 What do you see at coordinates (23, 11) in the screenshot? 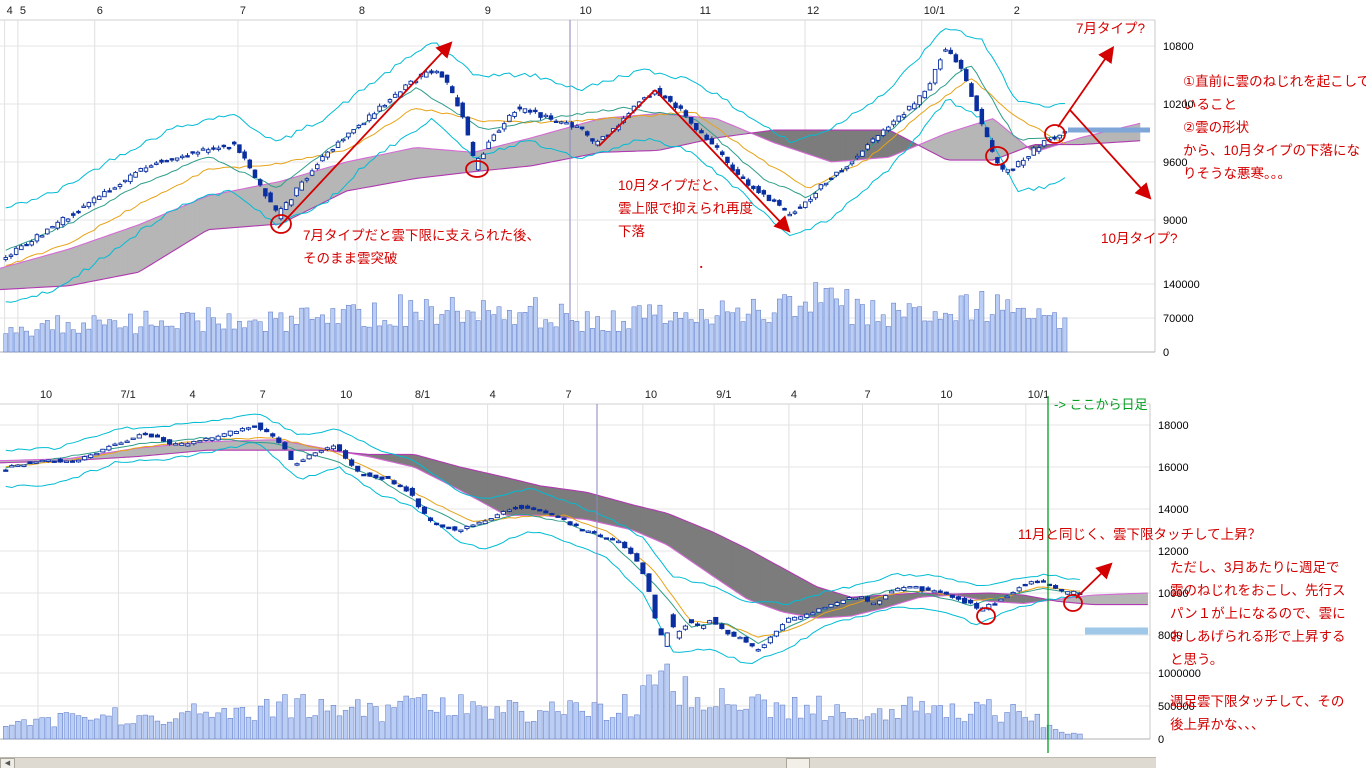
I see `x-axis-label: 5` at bounding box center [23, 11].